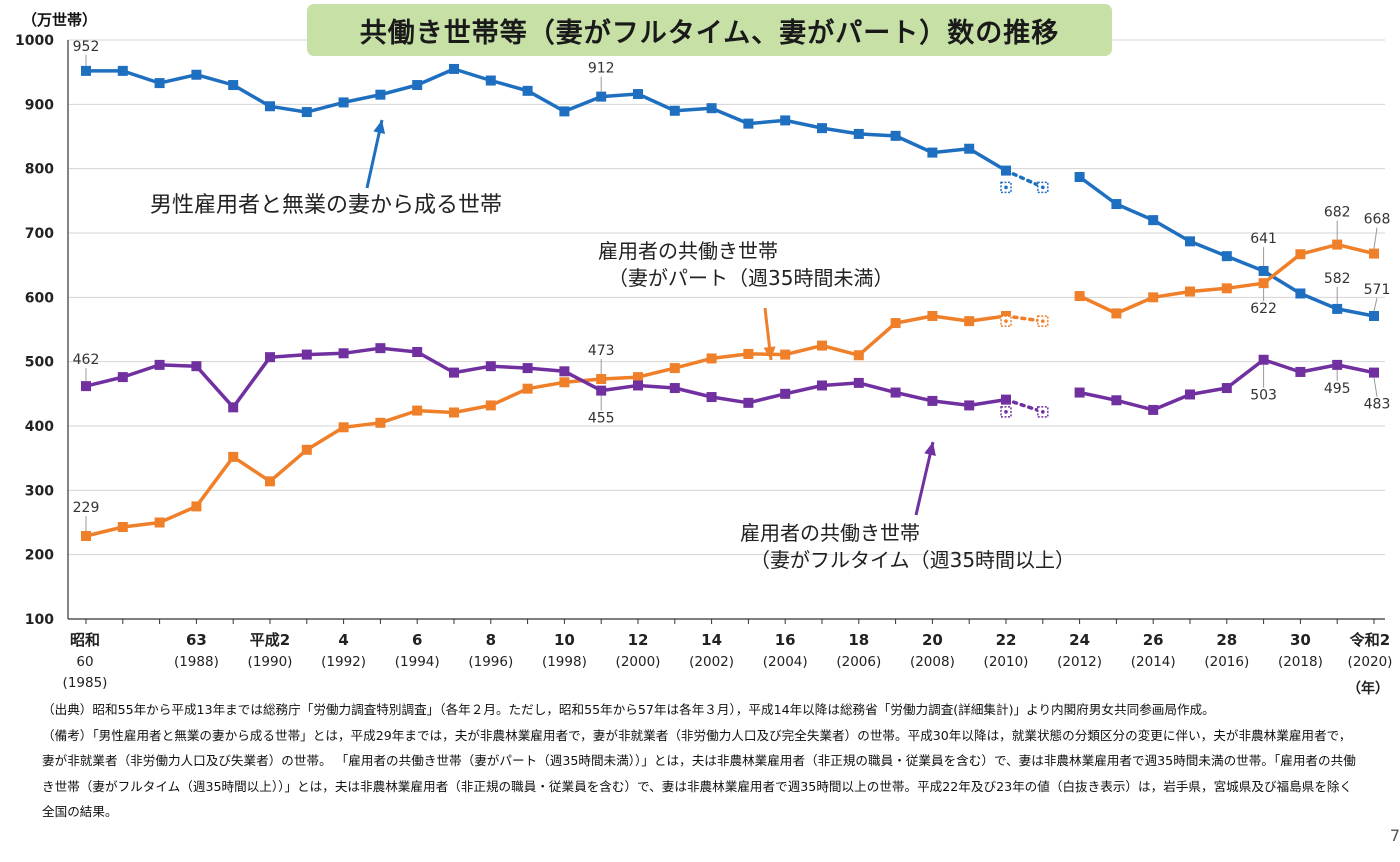 The height and width of the screenshot is (862, 1400). I want to click on x-tick-label: 12, so click(638, 640).